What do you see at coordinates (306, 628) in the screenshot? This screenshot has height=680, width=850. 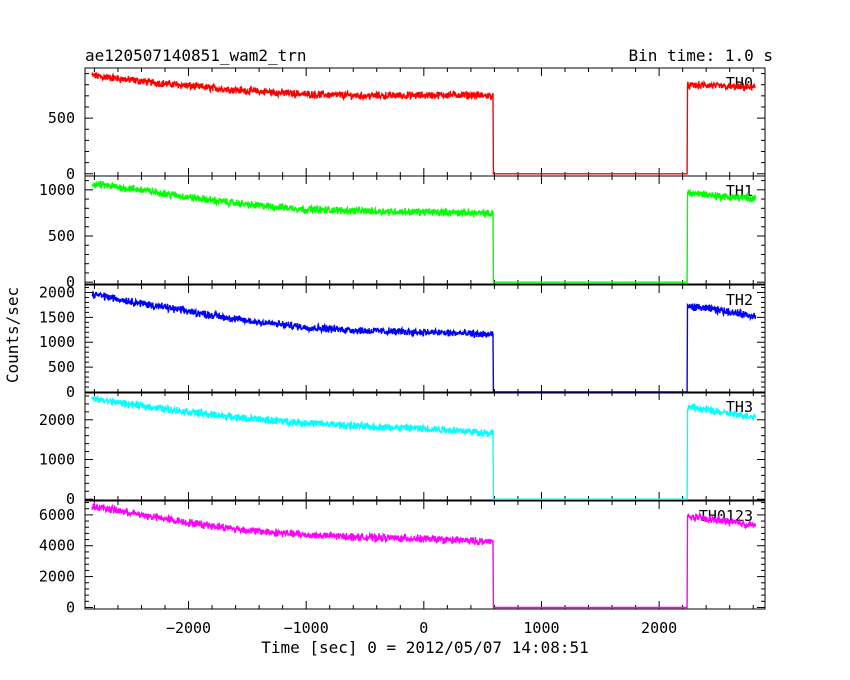 I see `x-tick-label: −1000` at bounding box center [306, 628].